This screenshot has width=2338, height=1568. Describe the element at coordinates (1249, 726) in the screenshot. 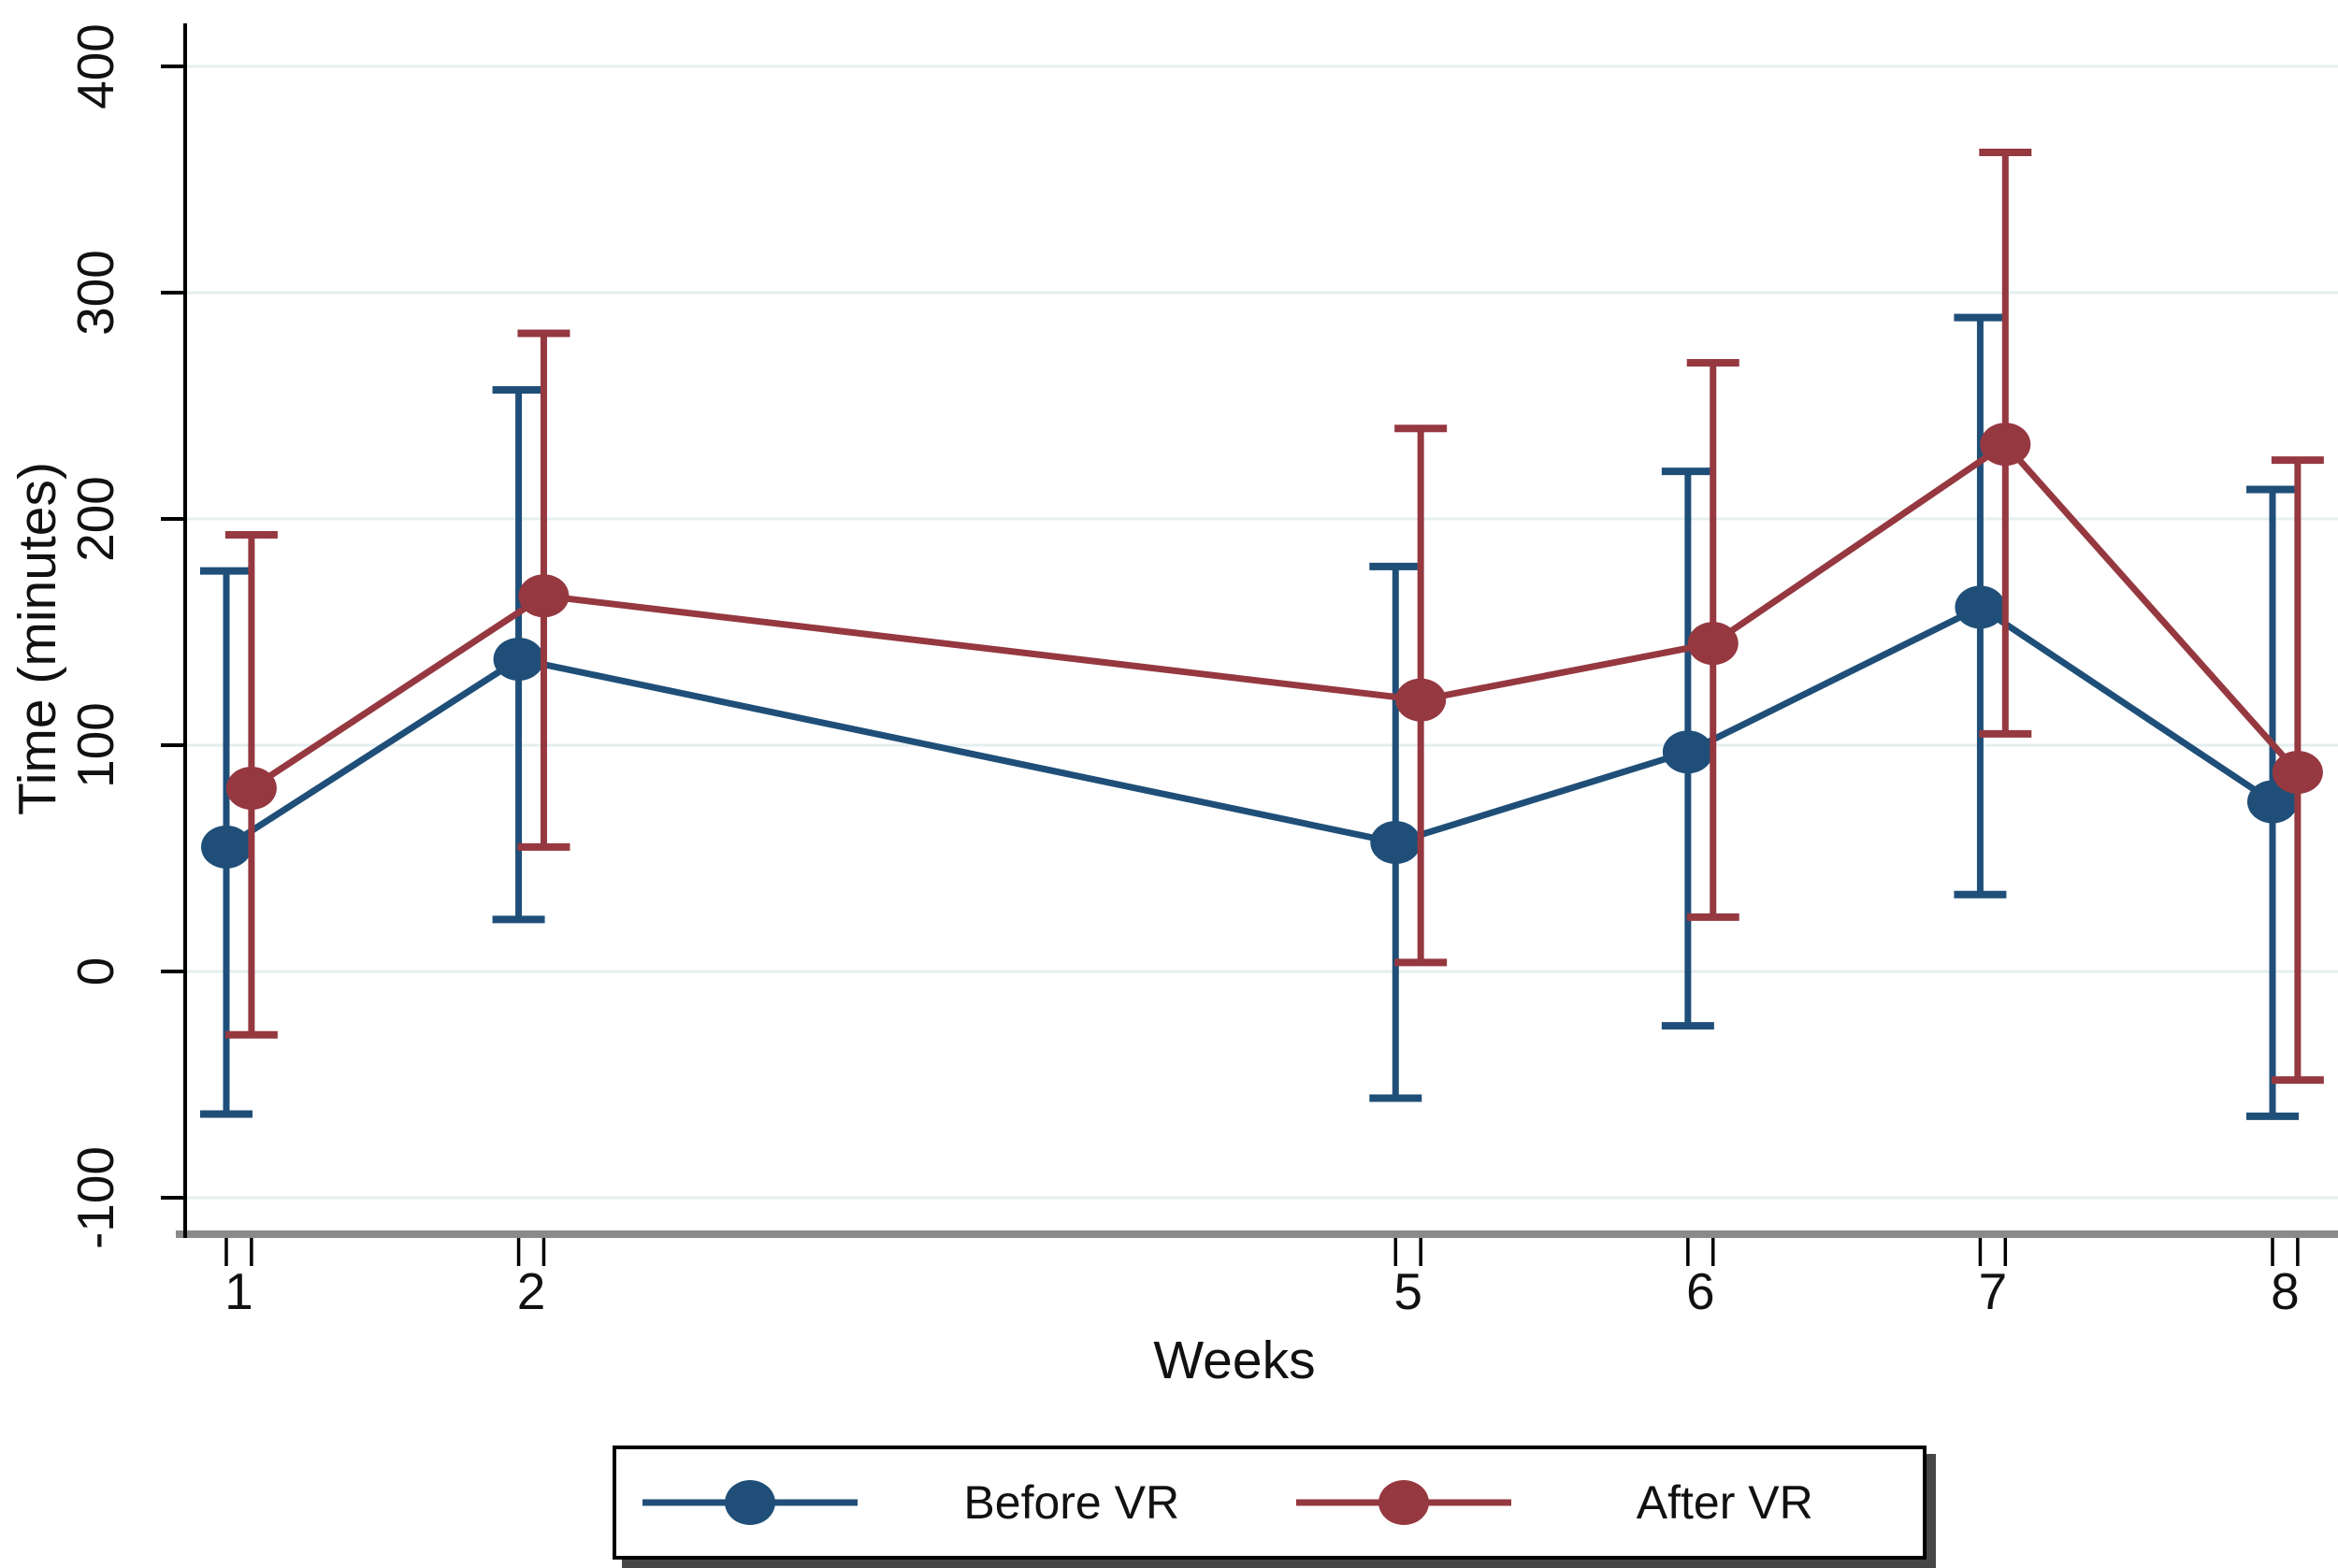

I see `series-line-before-vr` at that location.